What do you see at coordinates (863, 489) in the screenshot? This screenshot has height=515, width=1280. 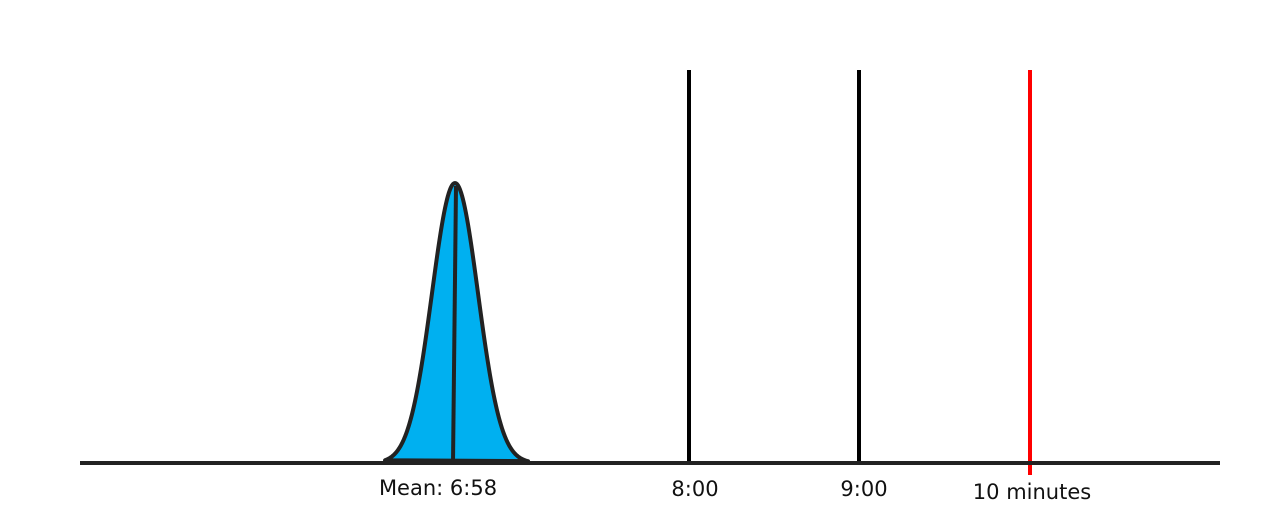 I see `tick-label: 9:00` at bounding box center [863, 489].